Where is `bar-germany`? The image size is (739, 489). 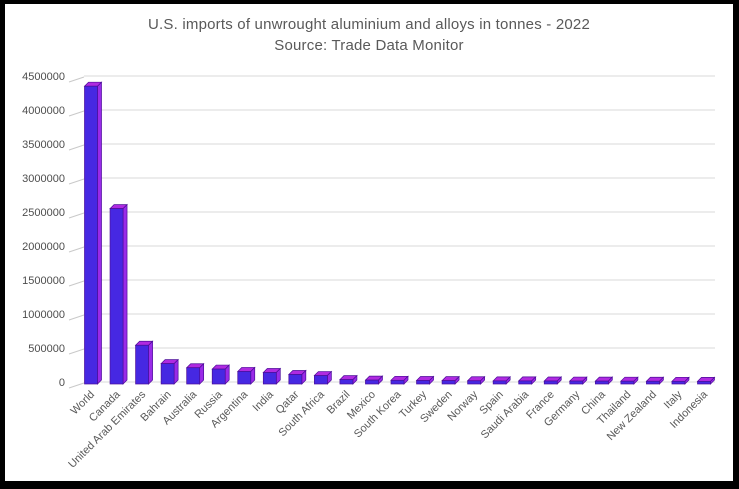 bar-germany is located at coordinates (578, 380).